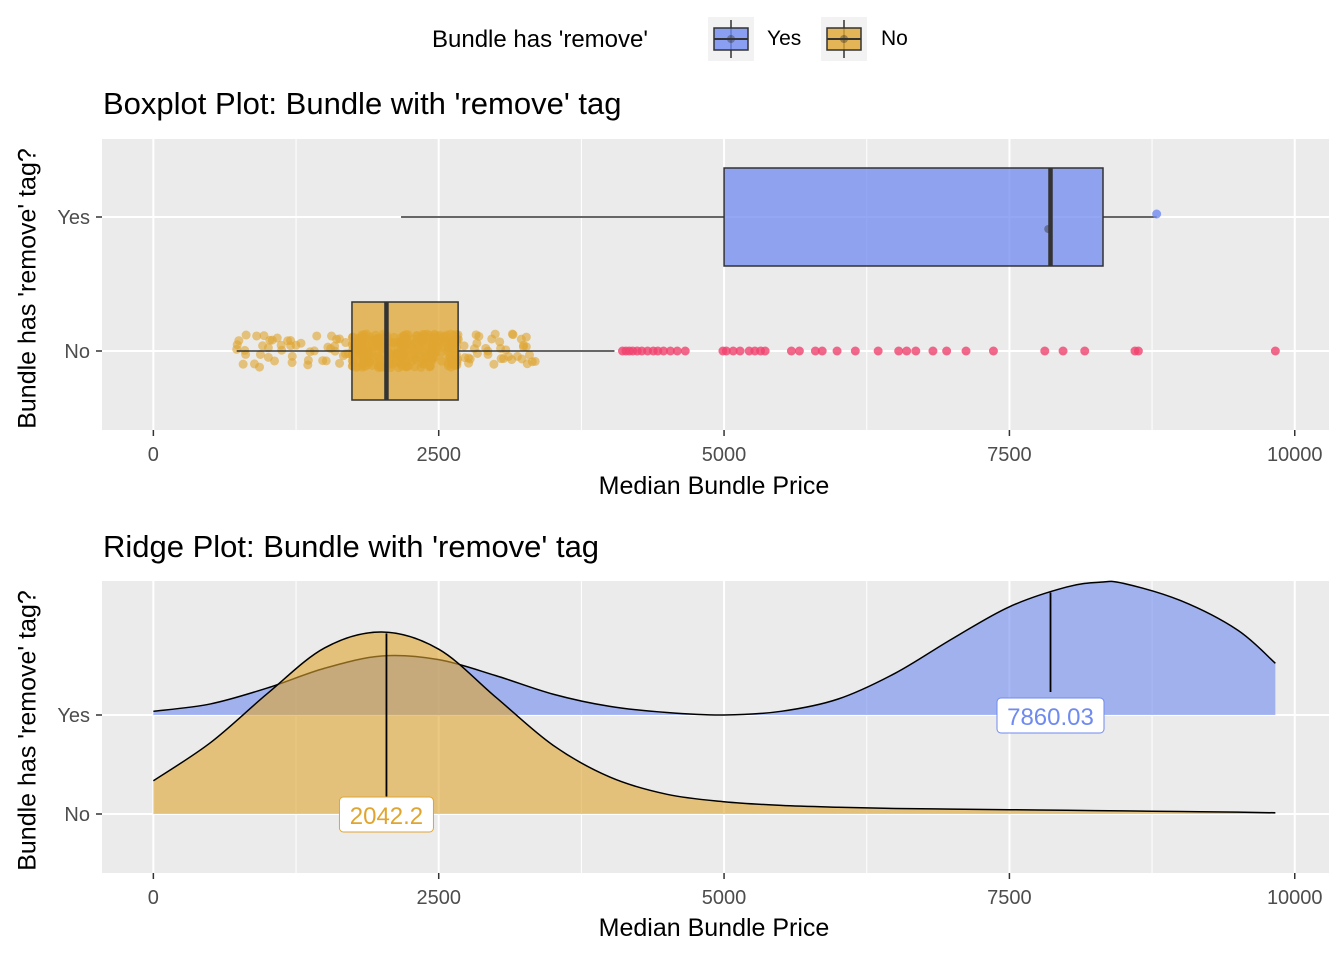  I want to click on boxplot-box-yes, so click(913, 217).